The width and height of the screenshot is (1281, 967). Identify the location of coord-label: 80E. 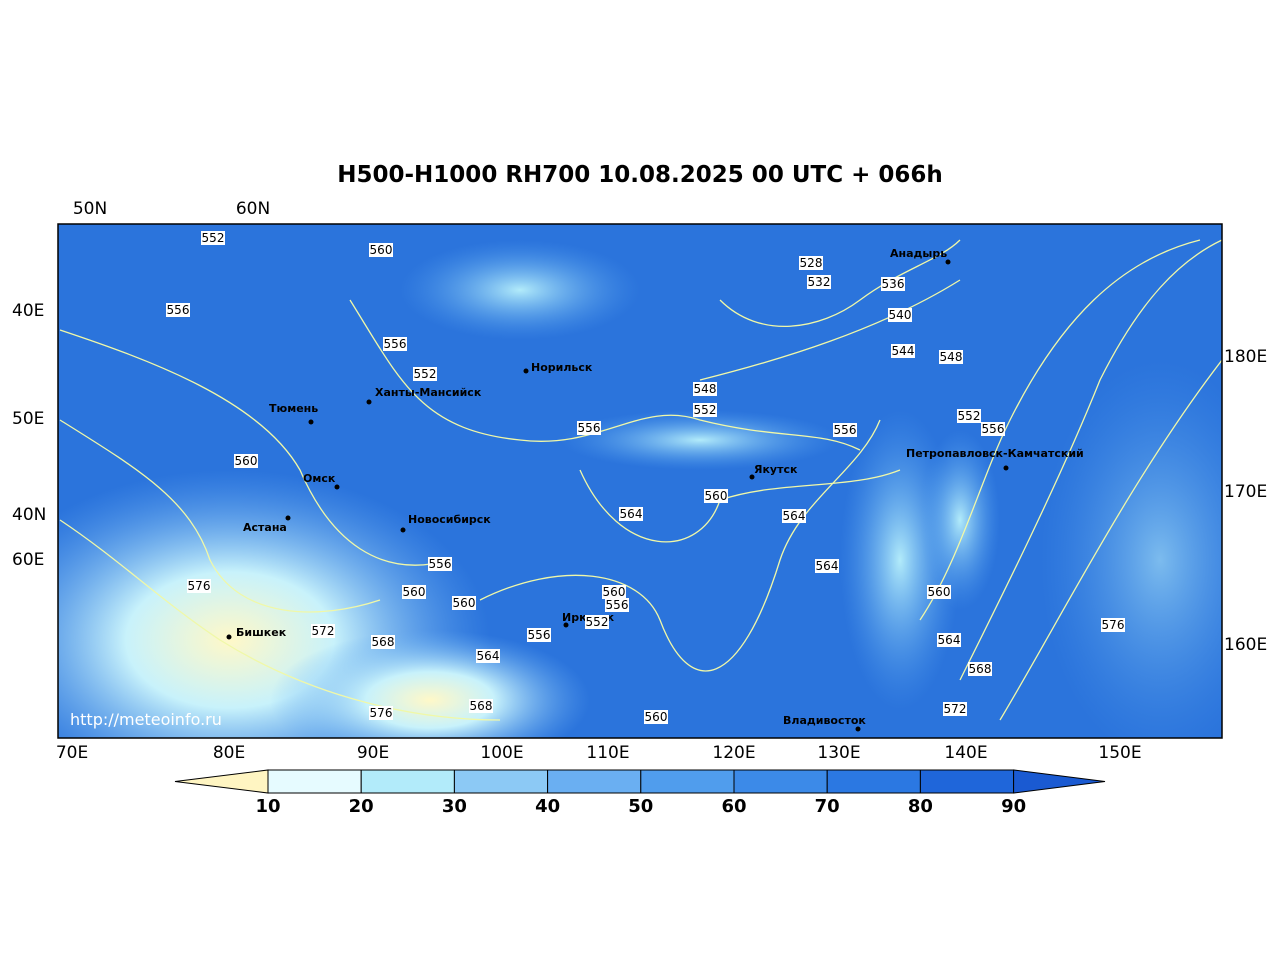
(229, 753).